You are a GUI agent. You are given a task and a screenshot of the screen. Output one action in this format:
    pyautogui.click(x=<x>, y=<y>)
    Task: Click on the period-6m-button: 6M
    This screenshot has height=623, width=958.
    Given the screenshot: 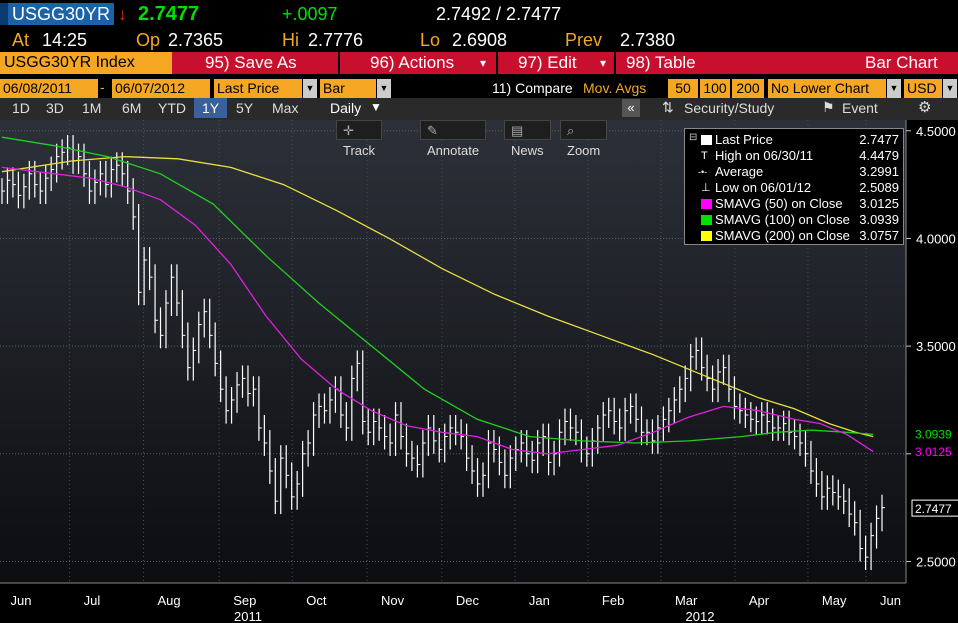 What is the action you would take?
    pyautogui.click(x=132, y=108)
    